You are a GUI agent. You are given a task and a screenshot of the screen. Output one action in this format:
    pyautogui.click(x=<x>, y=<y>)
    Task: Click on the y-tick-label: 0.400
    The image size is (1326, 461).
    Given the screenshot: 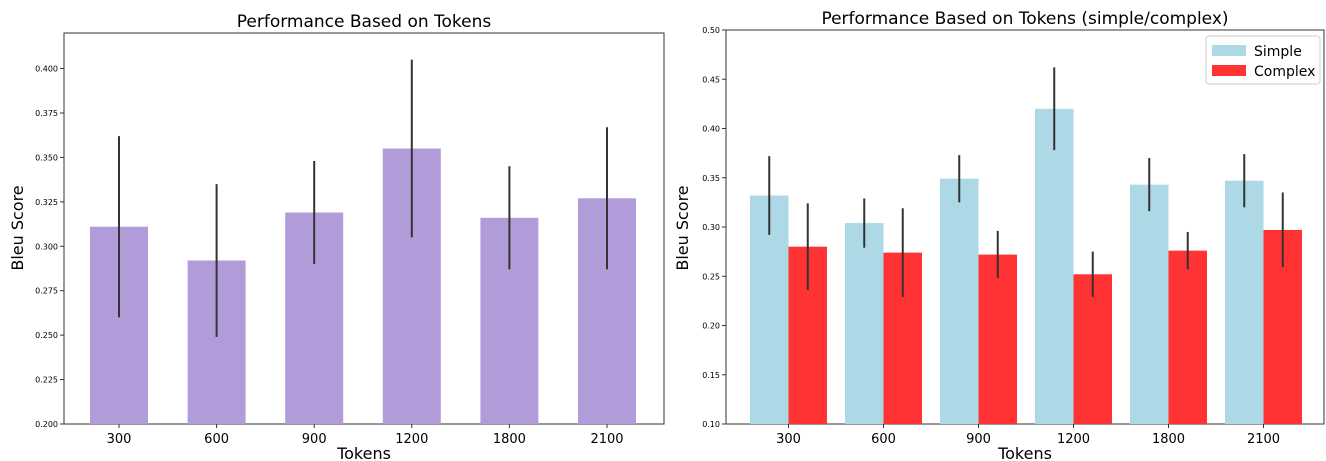 What is the action you would take?
    pyautogui.click(x=46, y=69)
    